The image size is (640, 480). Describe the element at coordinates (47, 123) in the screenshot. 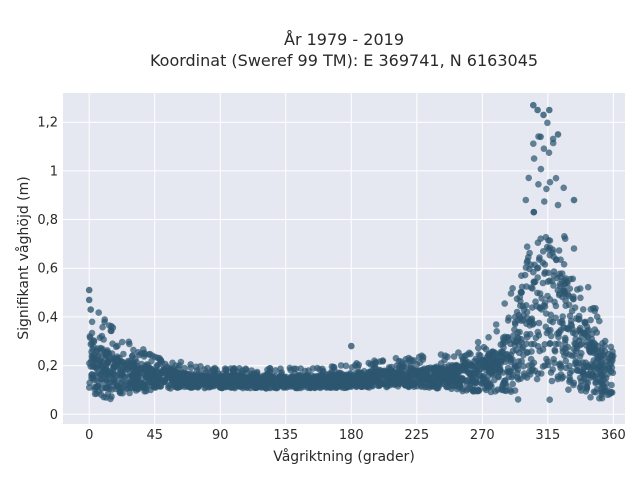

I see `y-tick-label: 1,2` at that location.